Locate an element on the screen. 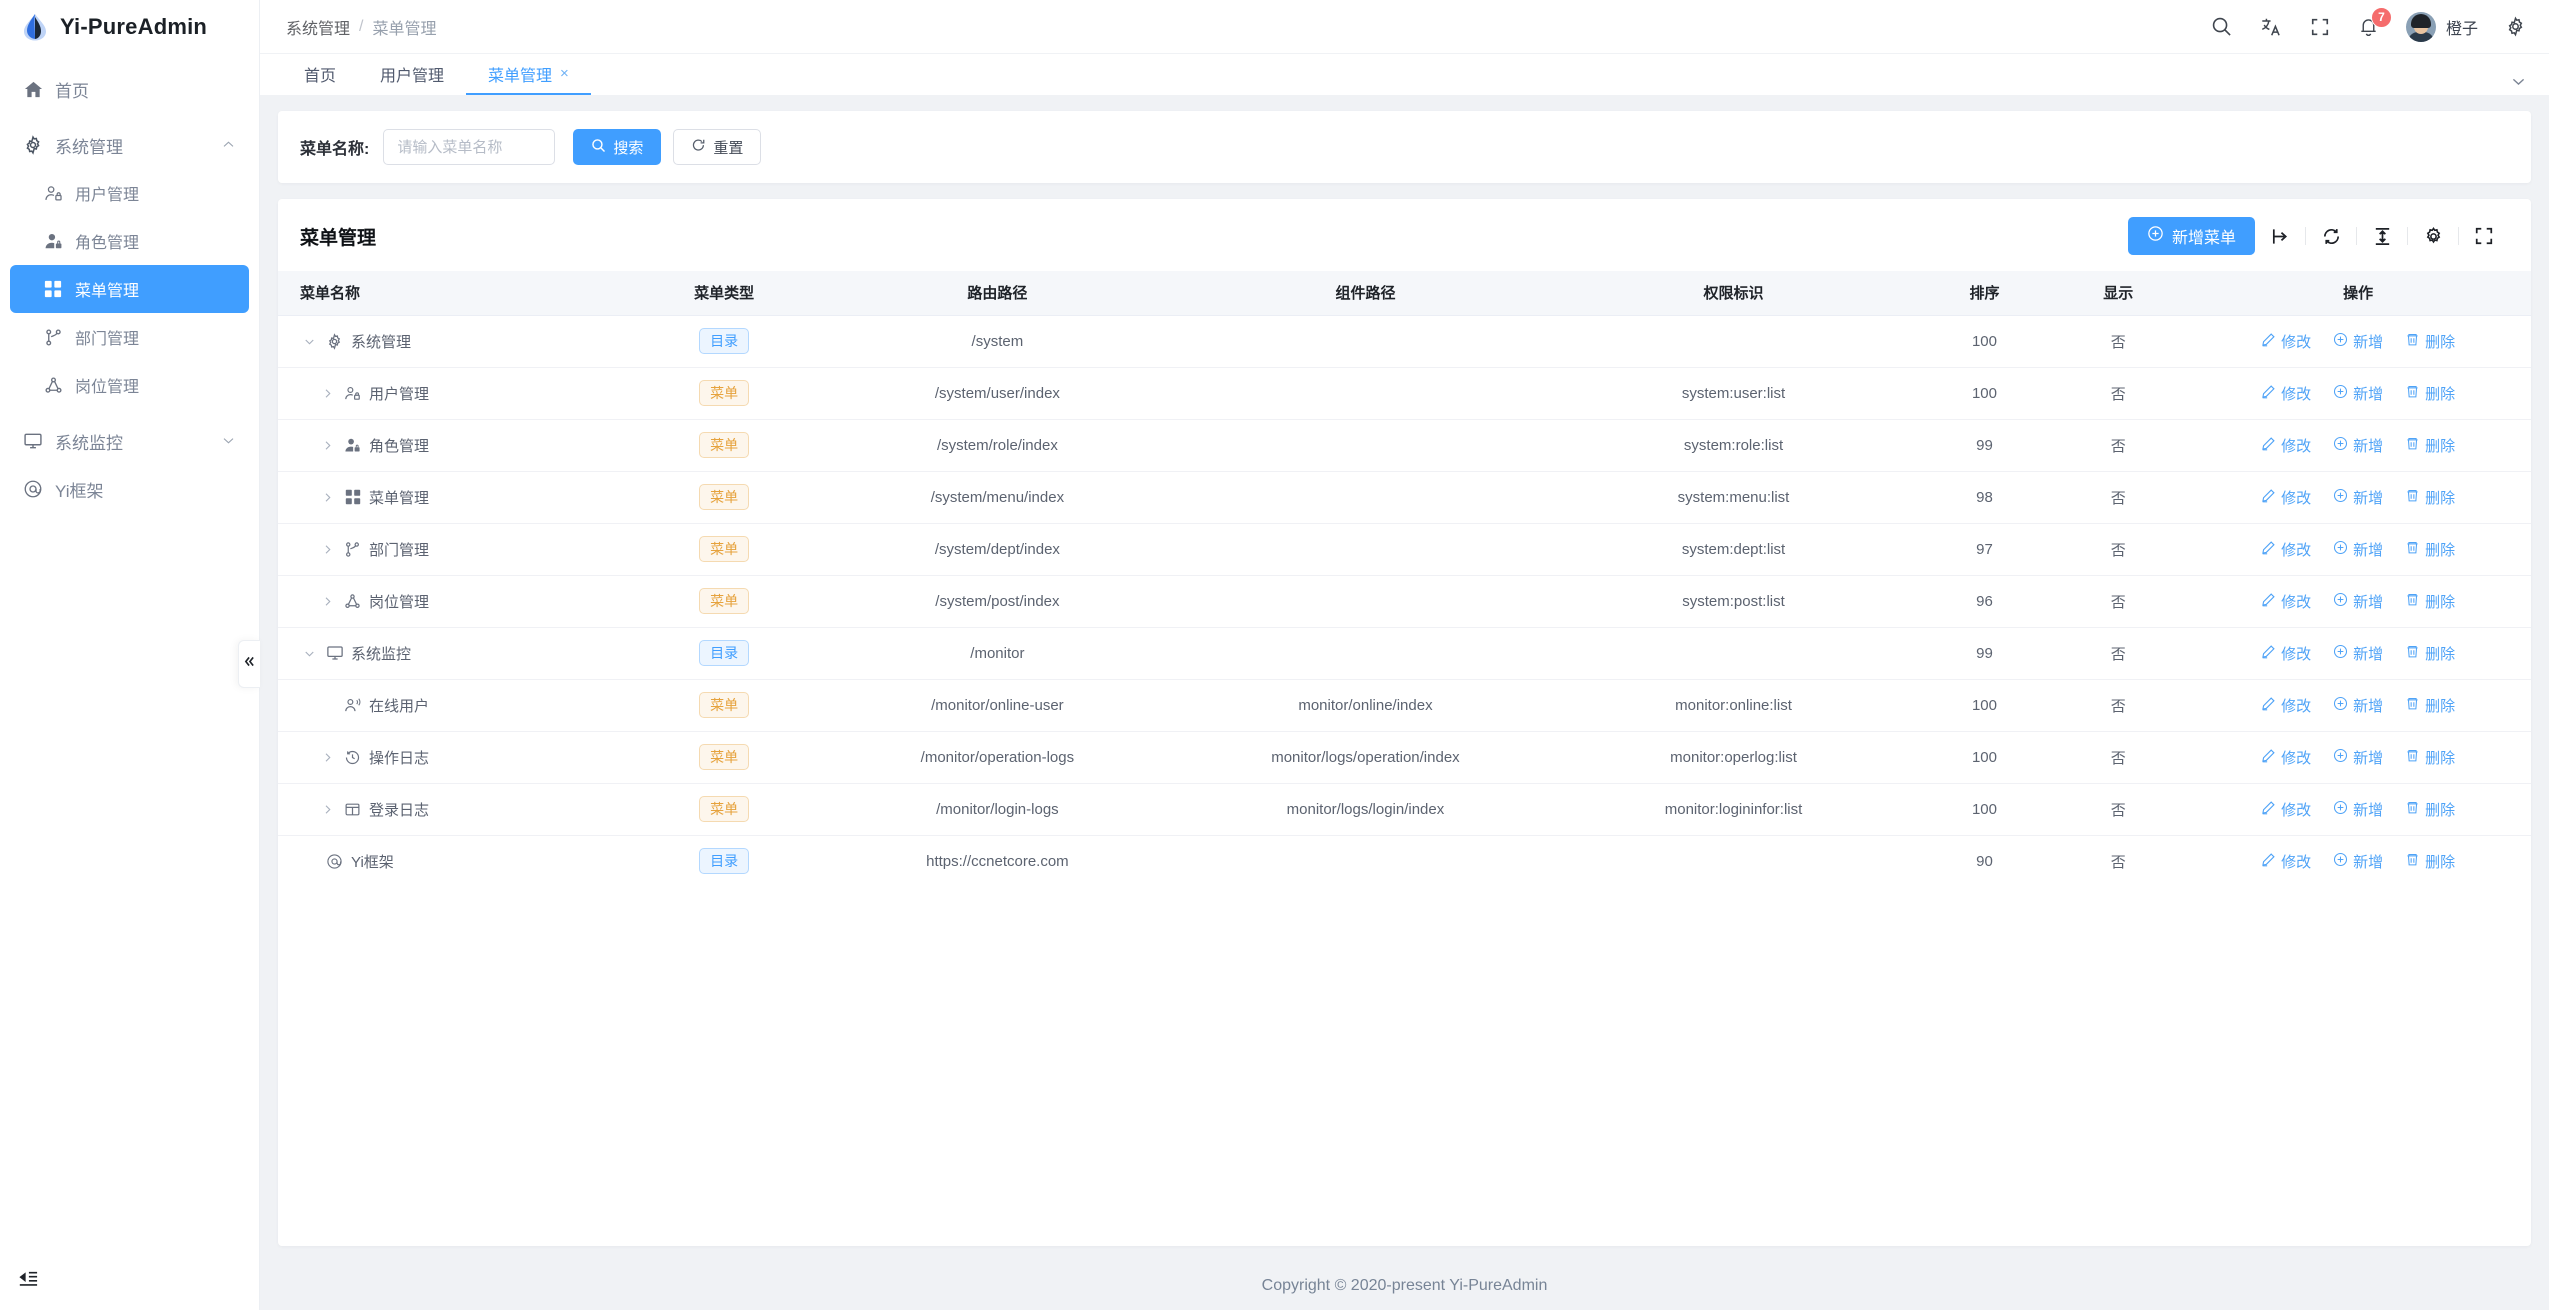  search-icon is located at coordinates (2222, 27).